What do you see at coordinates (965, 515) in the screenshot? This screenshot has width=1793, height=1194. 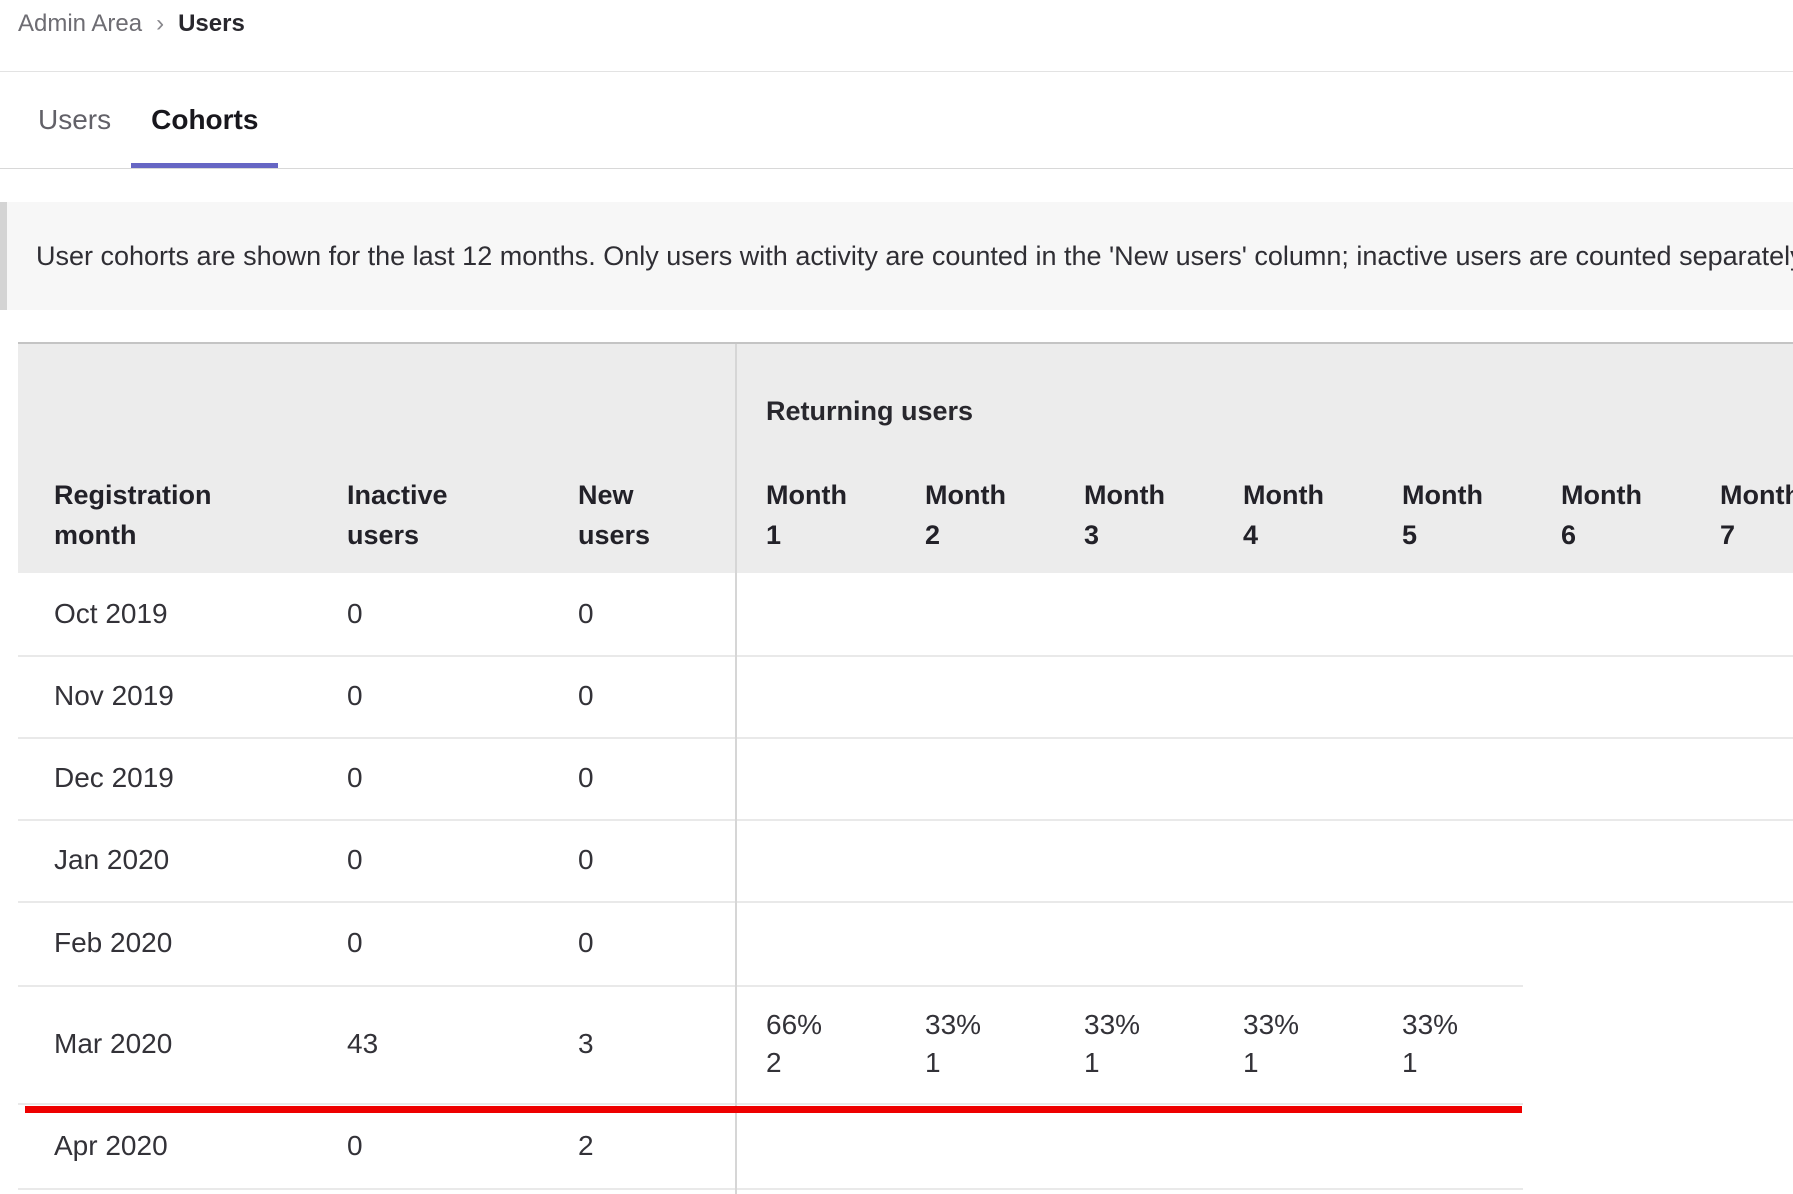 I see `column-header-month-2: Month 2` at bounding box center [965, 515].